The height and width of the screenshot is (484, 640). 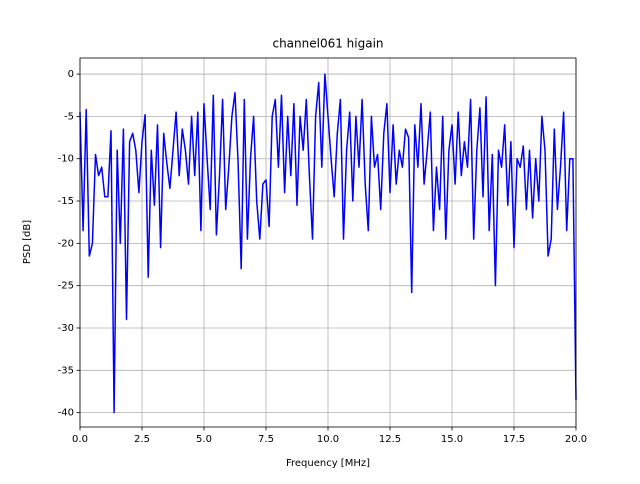 I want to click on y-tick-label: -35, so click(x=66, y=370).